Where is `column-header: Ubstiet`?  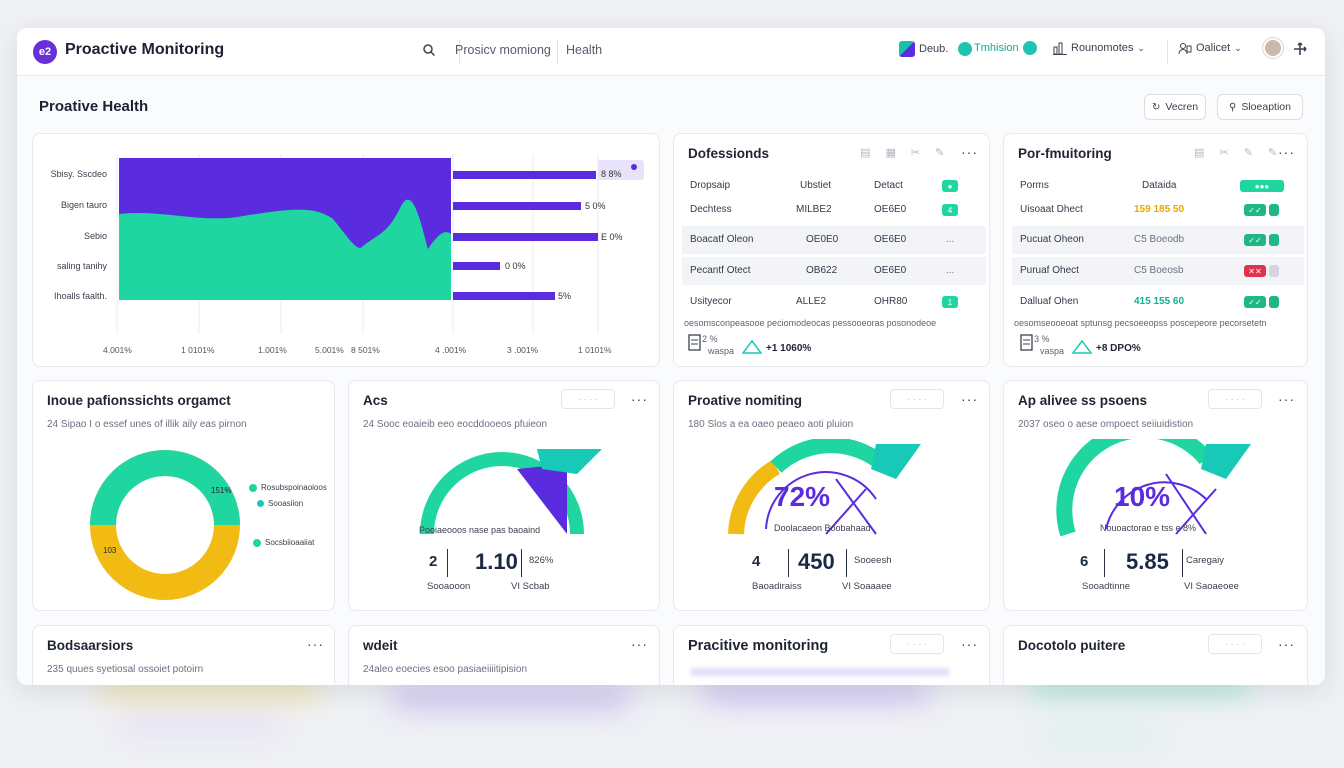 column-header: Ubstiet is located at coordinates (816, 185).